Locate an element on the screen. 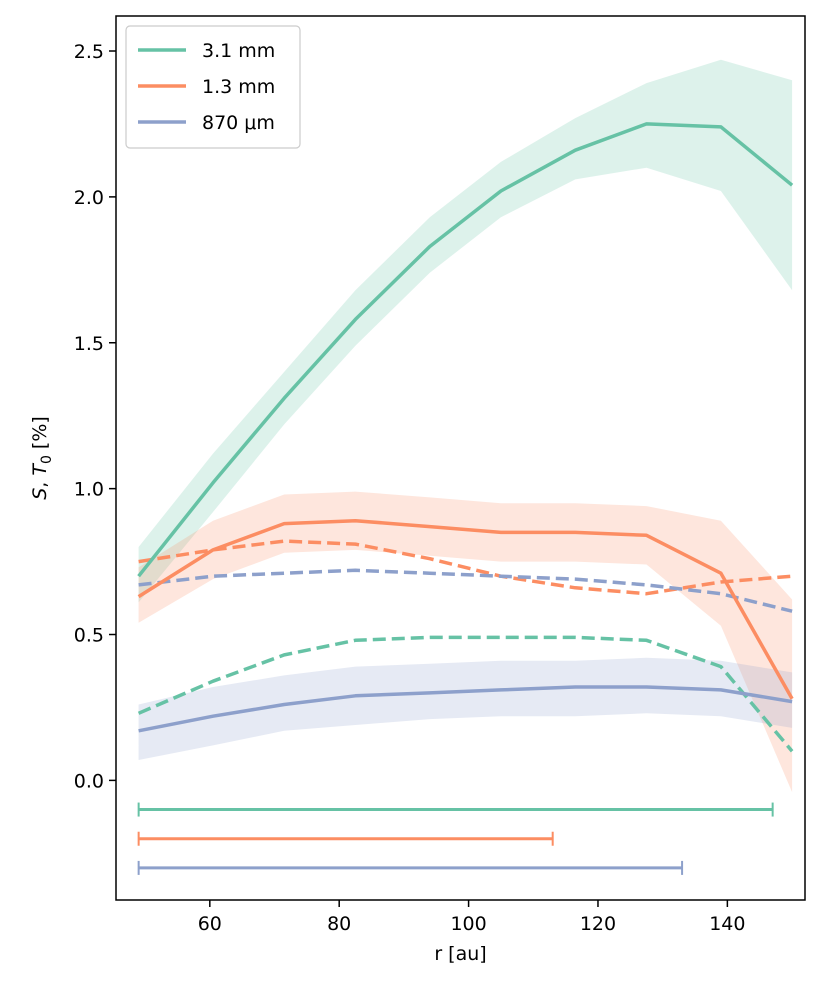  dashed-line-fc8d62 is located at coordinates (465, 567).